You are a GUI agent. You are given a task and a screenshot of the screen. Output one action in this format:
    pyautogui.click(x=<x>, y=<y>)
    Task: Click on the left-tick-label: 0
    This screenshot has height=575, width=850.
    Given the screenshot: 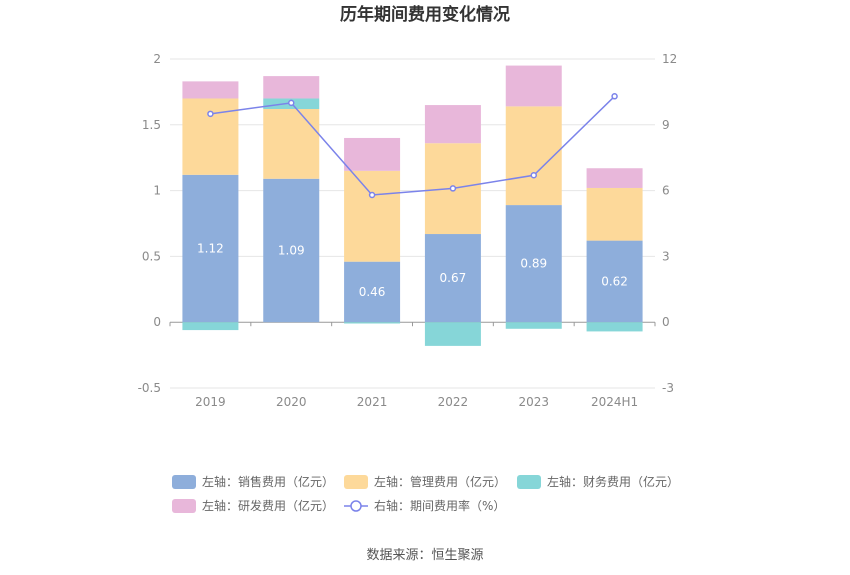 What is the action you would take?
    pyautogui.click(x=157, y=322)
    